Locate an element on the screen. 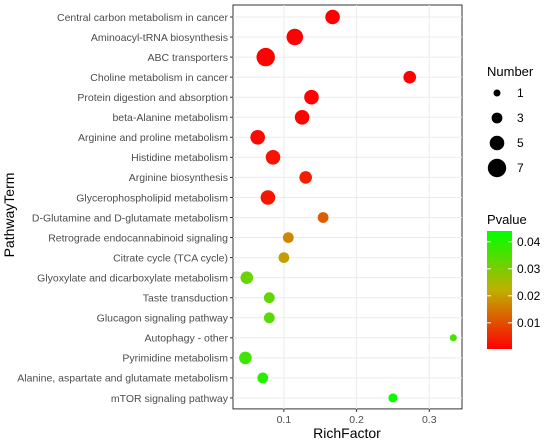 This screenshot has height=444, width=550. y-axis-title: PathwayTerm is located at coordinates (9, 215).